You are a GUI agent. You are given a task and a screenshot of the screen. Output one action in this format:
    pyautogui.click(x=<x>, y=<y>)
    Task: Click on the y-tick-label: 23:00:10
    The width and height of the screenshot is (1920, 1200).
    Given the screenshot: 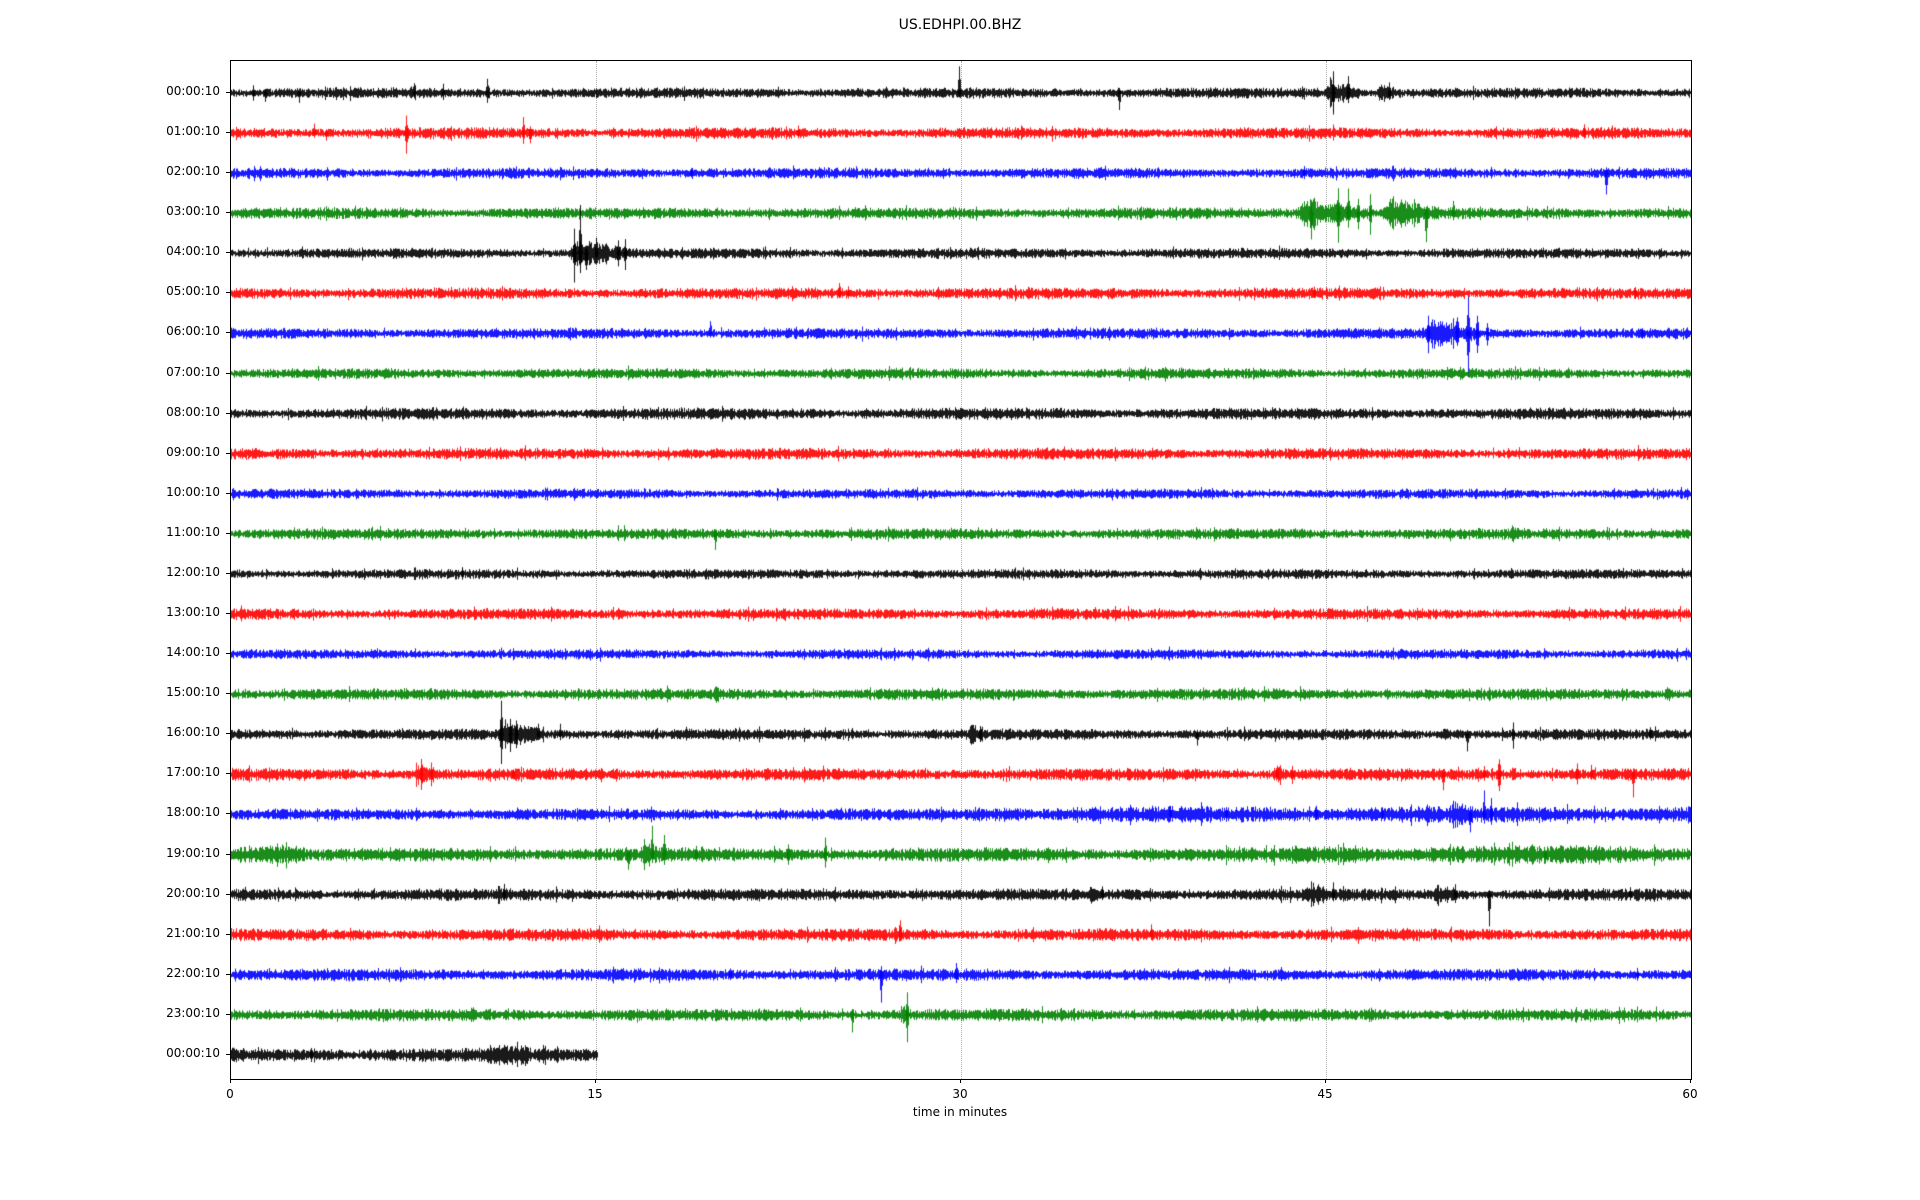 What is the action you would take?
    pyautogui.click(x=193, y=1012)
    